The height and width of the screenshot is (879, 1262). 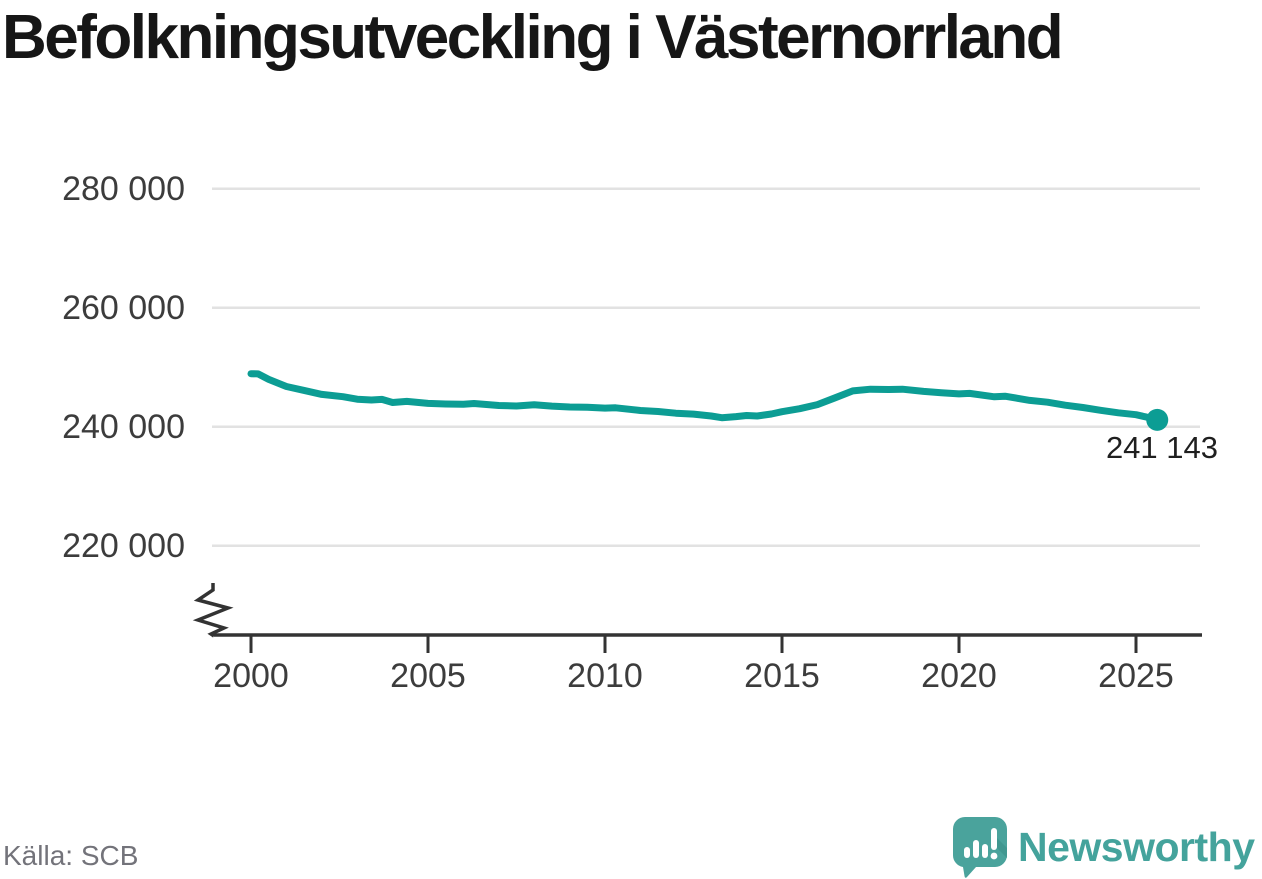 What do you see at coordinates (704, 397) in the screenshot?
I see `population-line` at bounding box center [704, 397].